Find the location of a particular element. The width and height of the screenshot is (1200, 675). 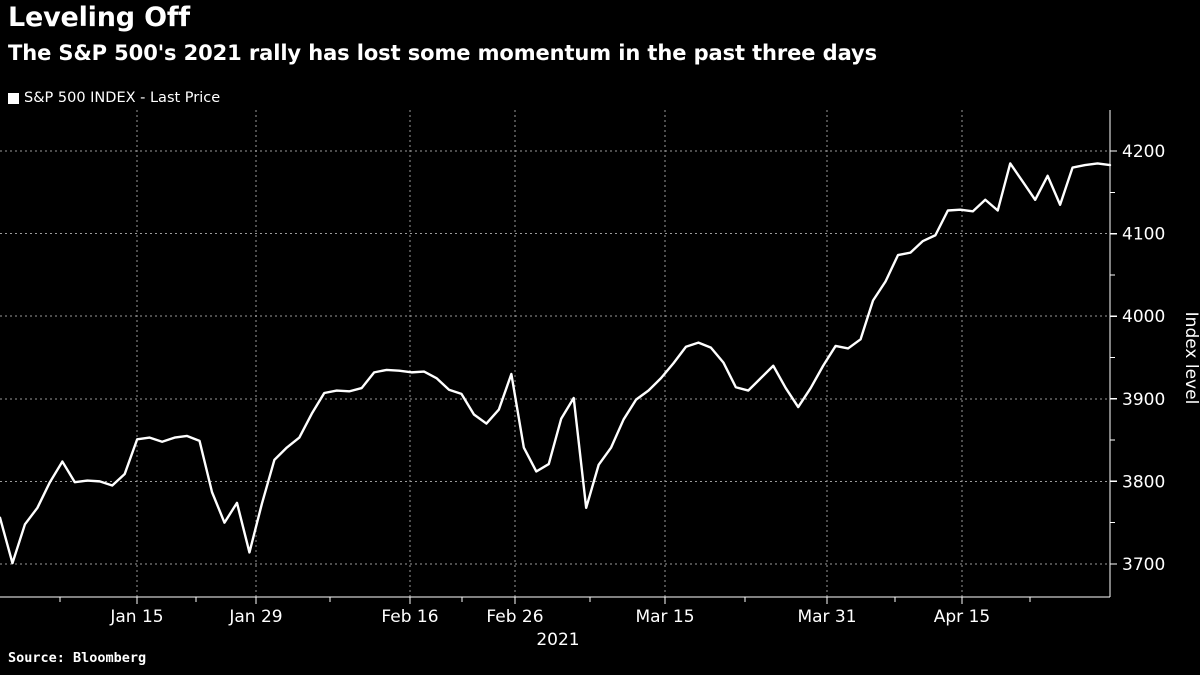

x-tick-label: Jan 15 is located at coordinates (136, 617).